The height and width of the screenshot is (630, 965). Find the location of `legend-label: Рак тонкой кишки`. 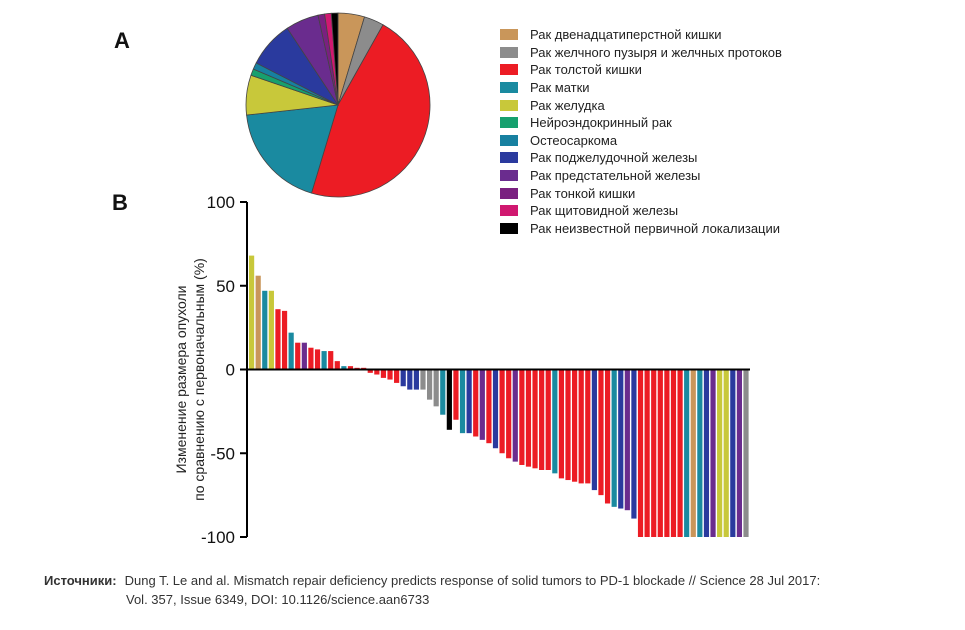

legend-label: Рак тонкой кишки is located at coordinates (583, 193).